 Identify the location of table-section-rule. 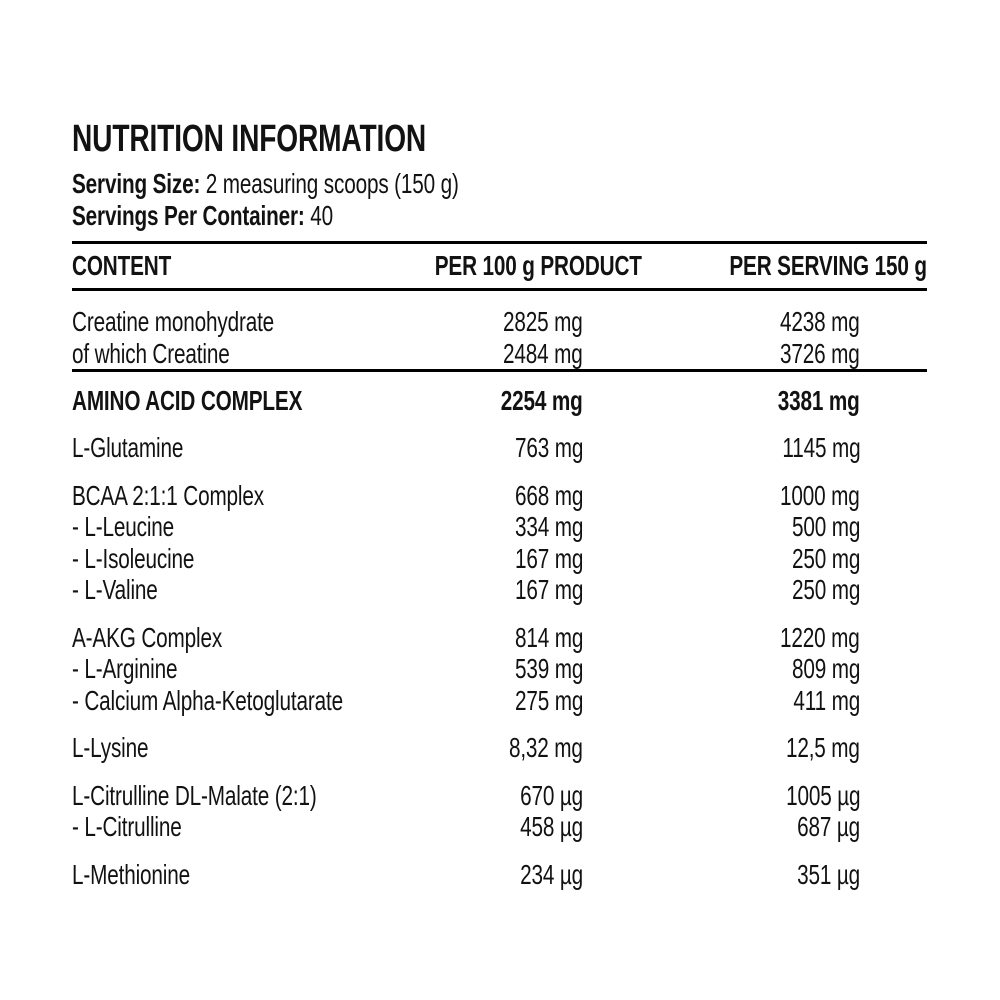
(499, 370).